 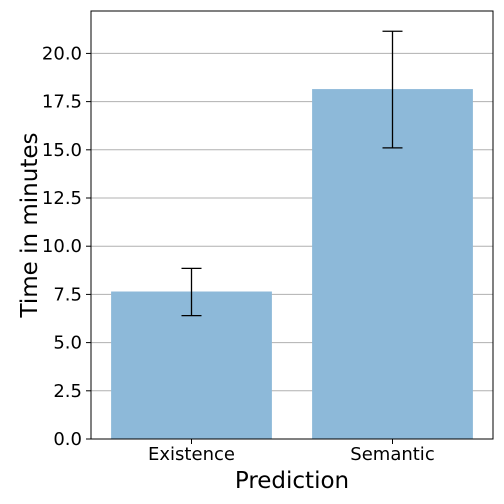 What do you see at coordinates (67, 439) in the screenshot?
I see `y-tick-label: 0.0` at bounding box center [67, 439].